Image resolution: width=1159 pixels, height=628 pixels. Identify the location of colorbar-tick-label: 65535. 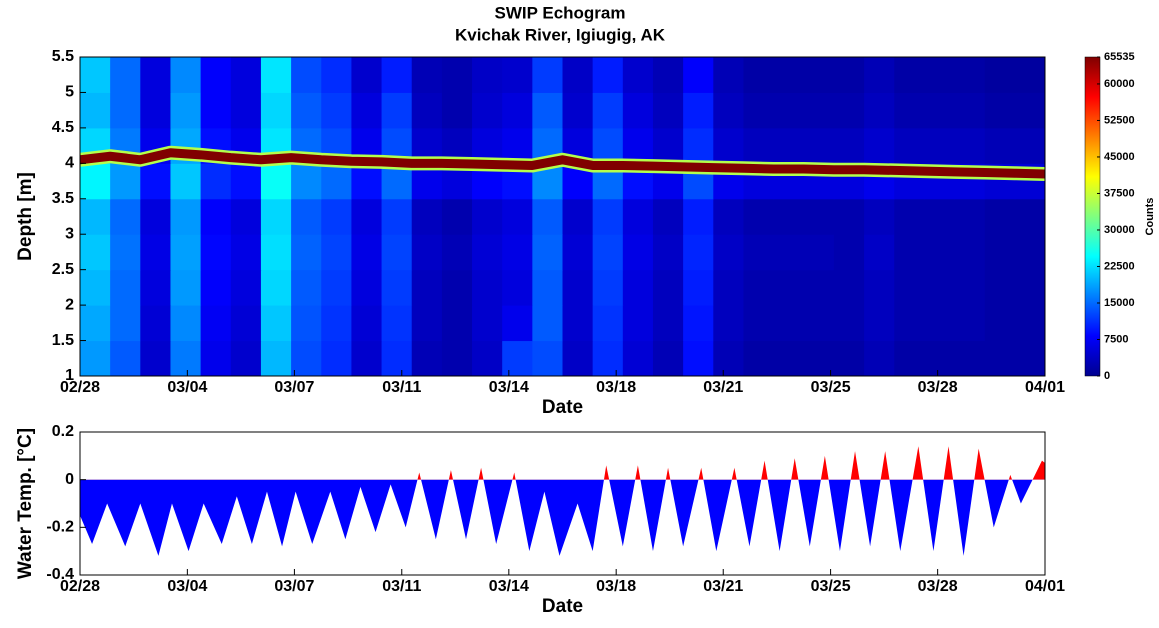
(1119, 57).